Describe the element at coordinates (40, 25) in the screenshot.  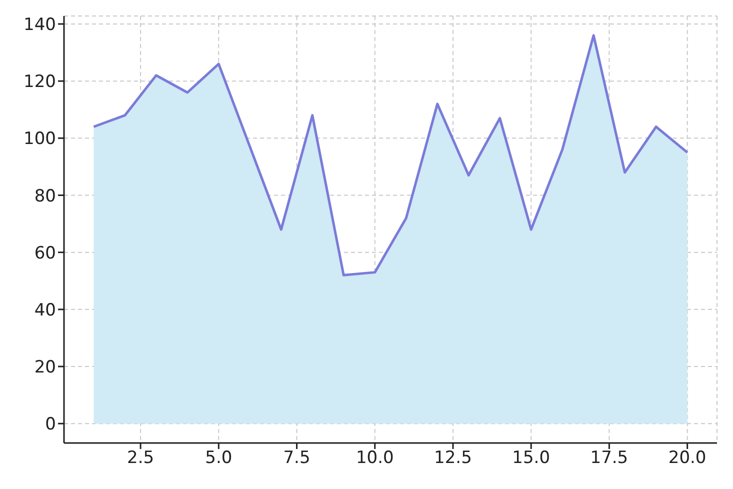
I see `y-tick-label: 140` at that location.